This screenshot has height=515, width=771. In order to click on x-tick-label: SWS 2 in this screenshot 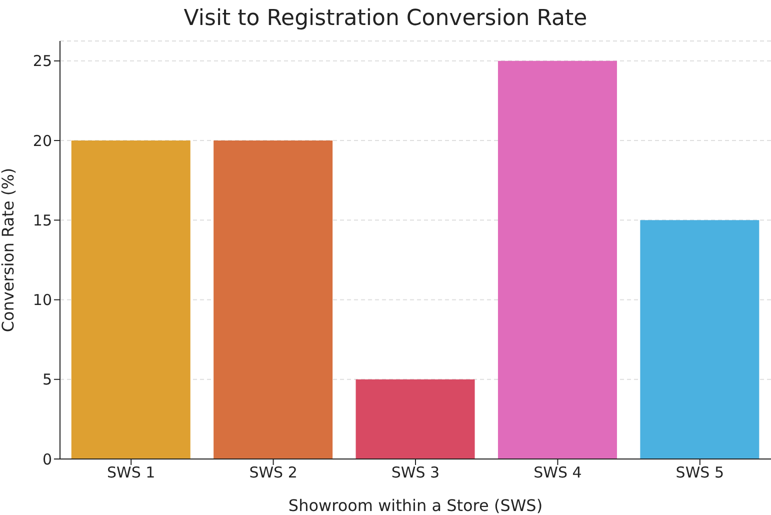, I will do `click(273, 473)`.